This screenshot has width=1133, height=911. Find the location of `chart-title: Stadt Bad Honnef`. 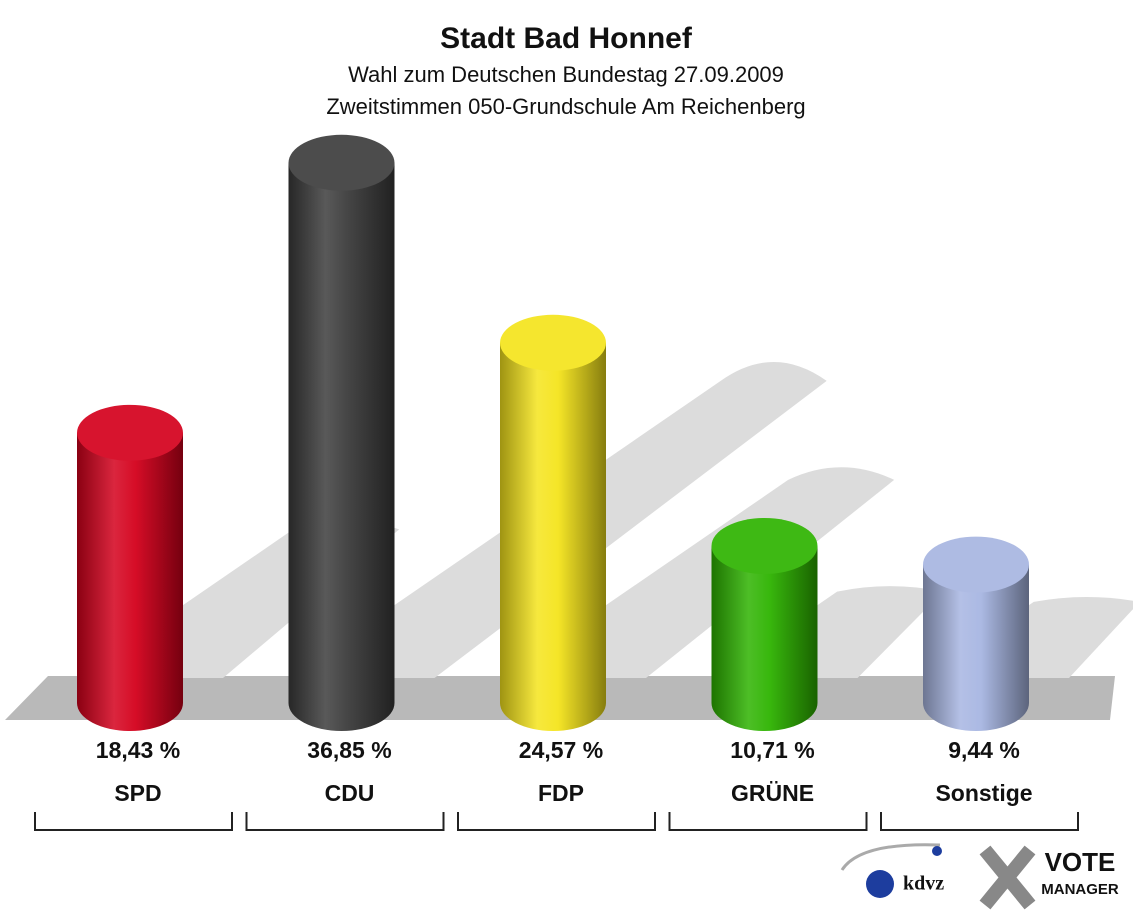

chart-title: Stadt Bad Honnef is located at coordinates (566, 38).